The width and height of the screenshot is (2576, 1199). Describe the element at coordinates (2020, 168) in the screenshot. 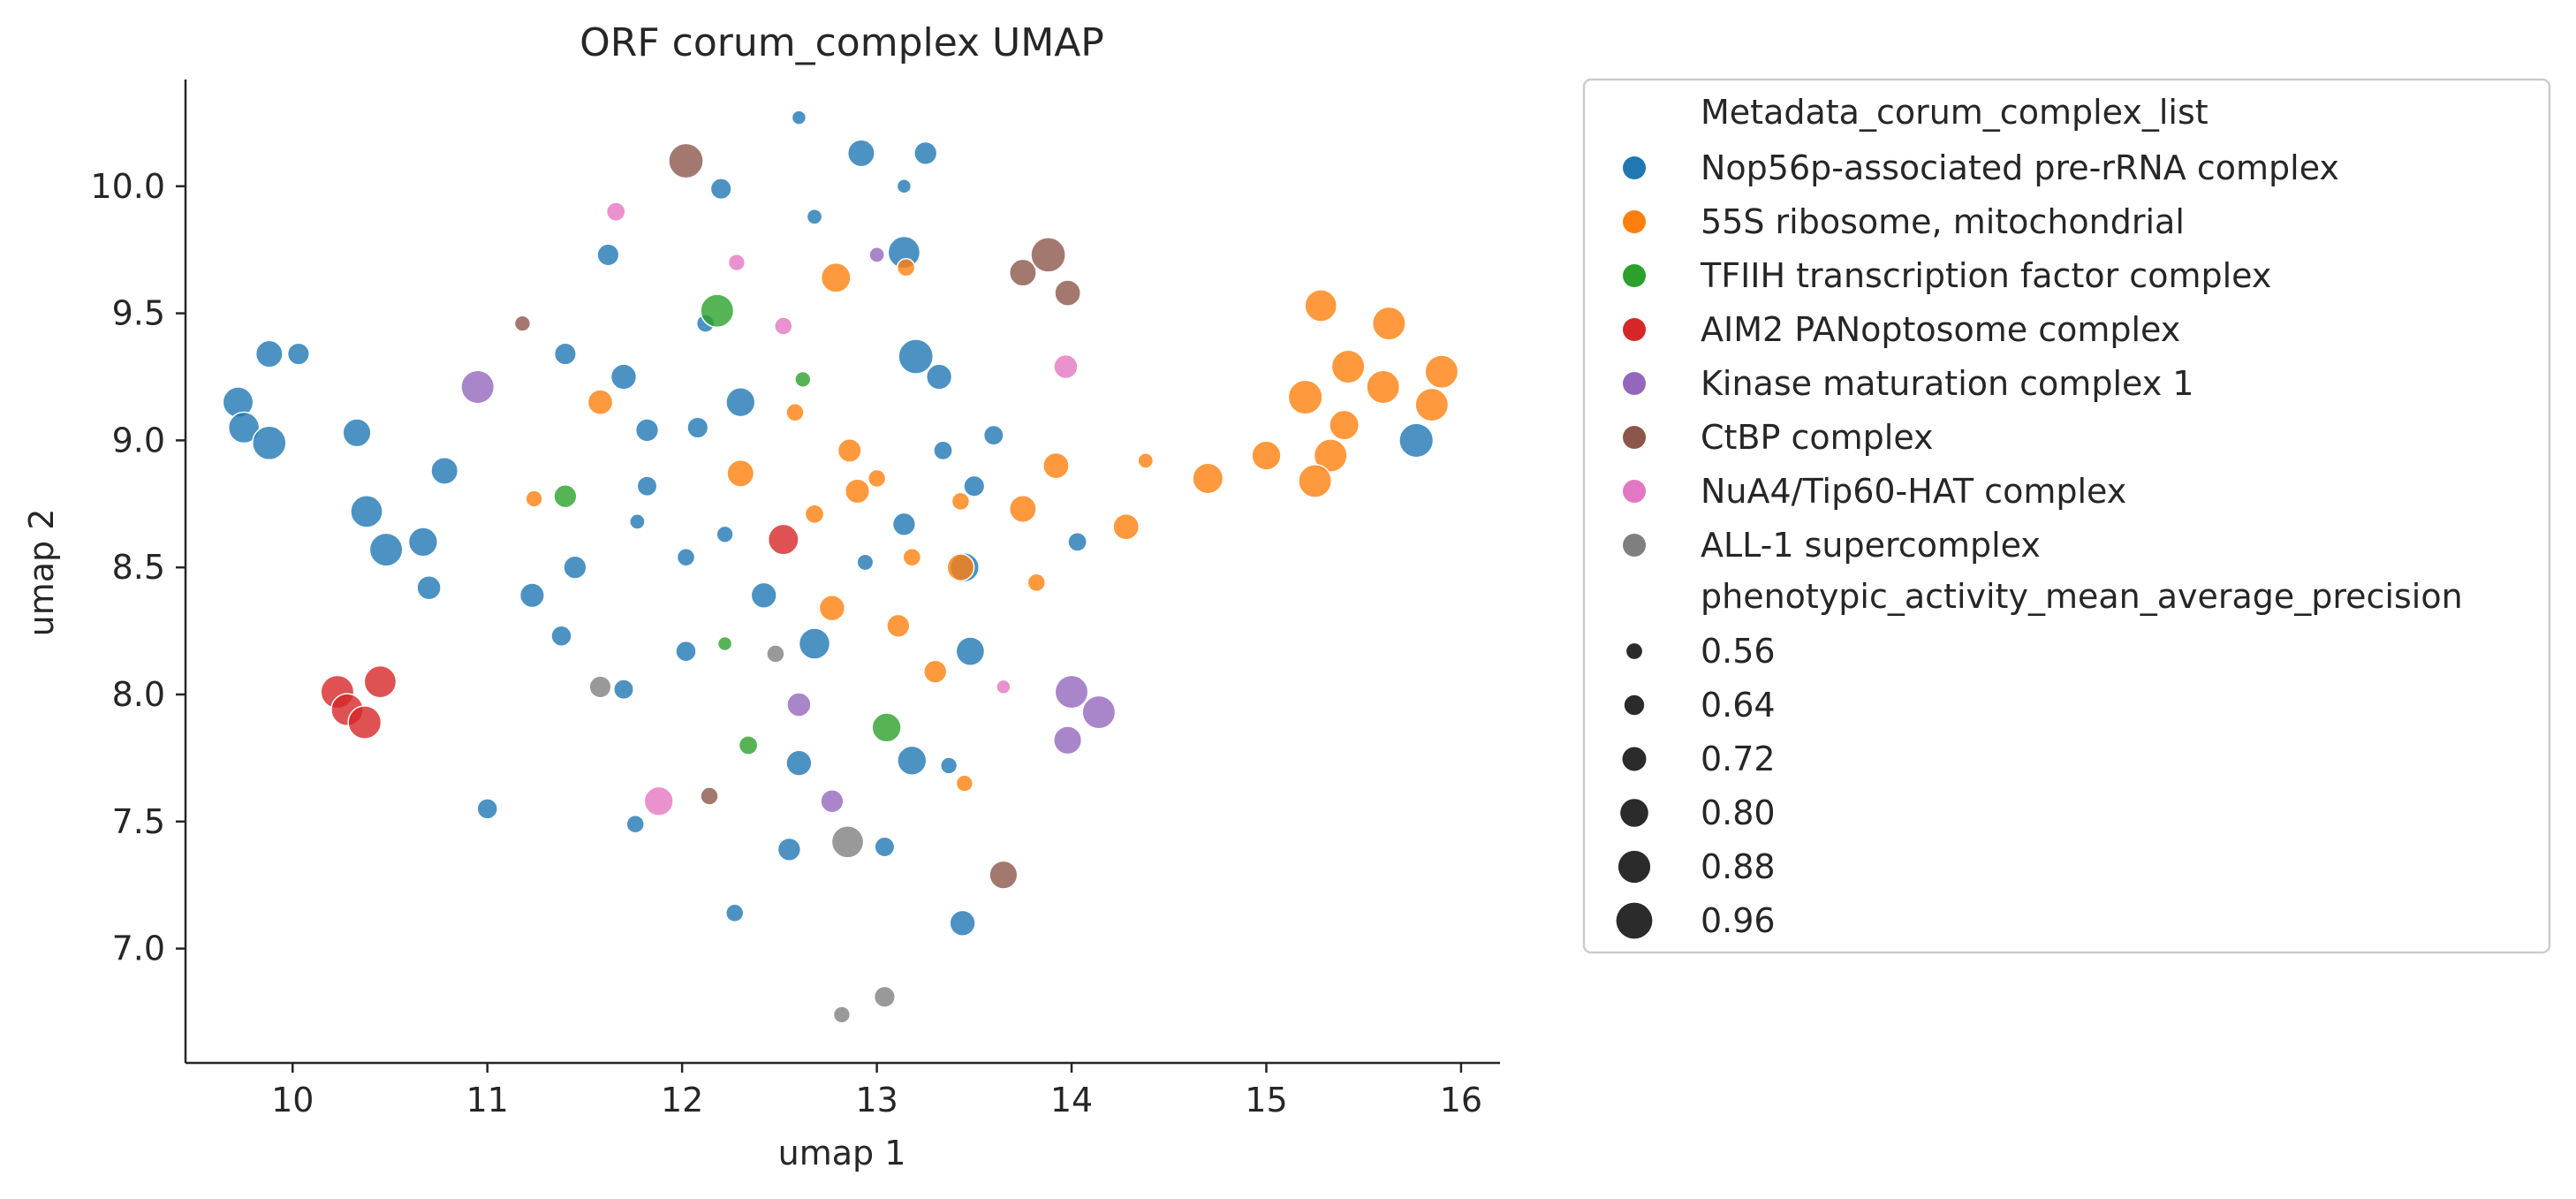

I see `legend-label-0: Nop56p-associated pre-rRNA complex` at that location.